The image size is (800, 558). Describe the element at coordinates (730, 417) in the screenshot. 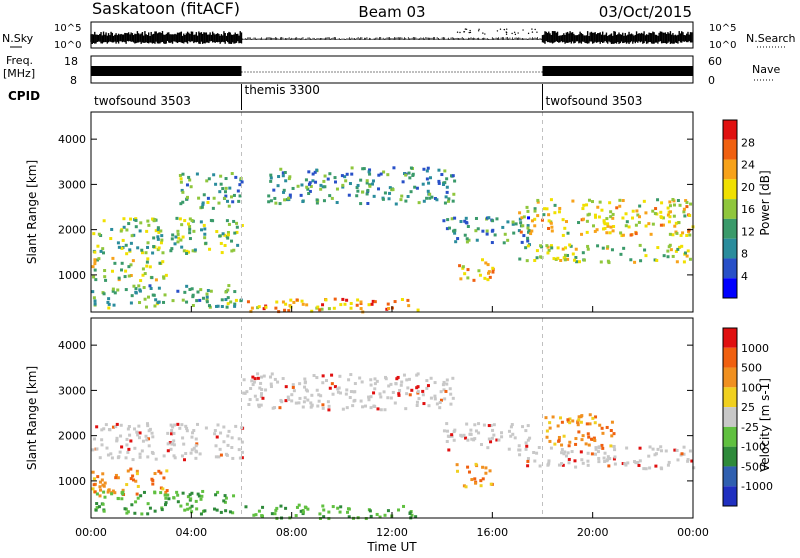

I see `colorbar-frame` at that location.